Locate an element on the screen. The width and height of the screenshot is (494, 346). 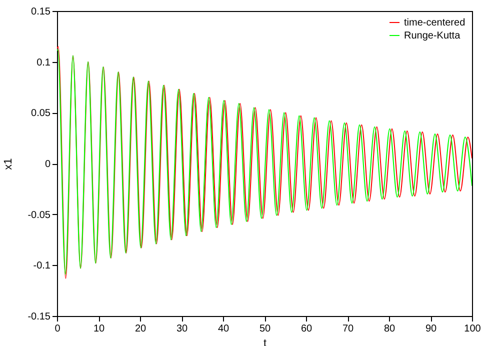
x-tick-label: 70 is located at coordinates (348, 329).